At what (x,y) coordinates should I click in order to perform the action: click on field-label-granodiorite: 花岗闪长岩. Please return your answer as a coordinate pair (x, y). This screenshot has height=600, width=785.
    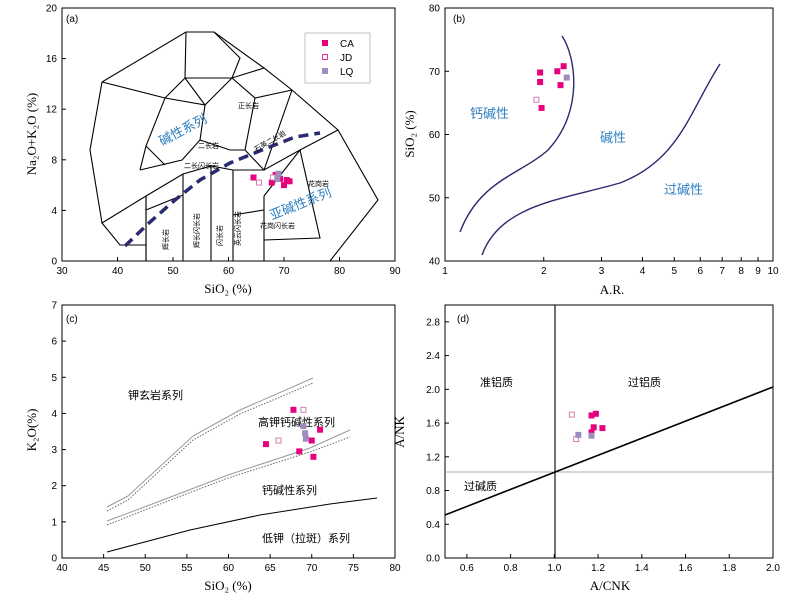
    Looking at the image, I should click on (277, 225).